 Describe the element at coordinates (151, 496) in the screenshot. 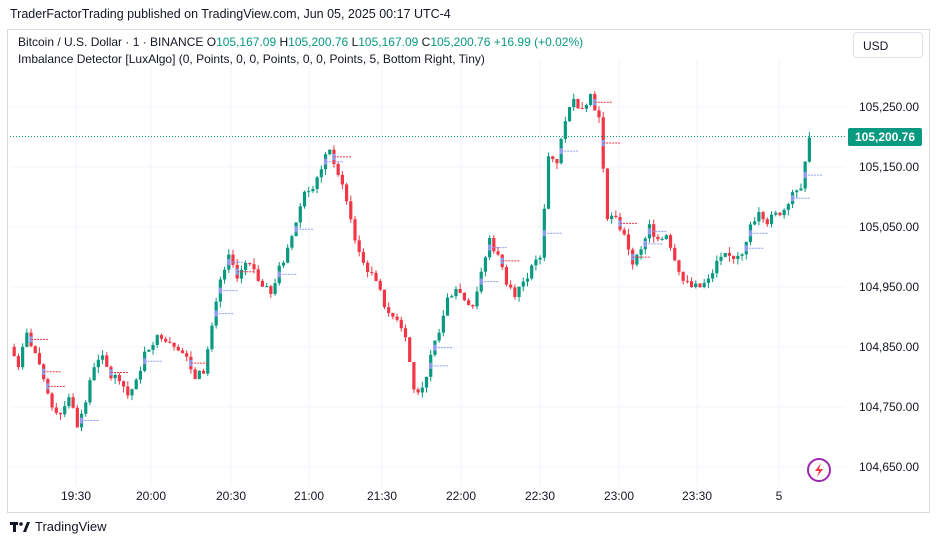

I see `time-tick-label: 20:00` at that location.